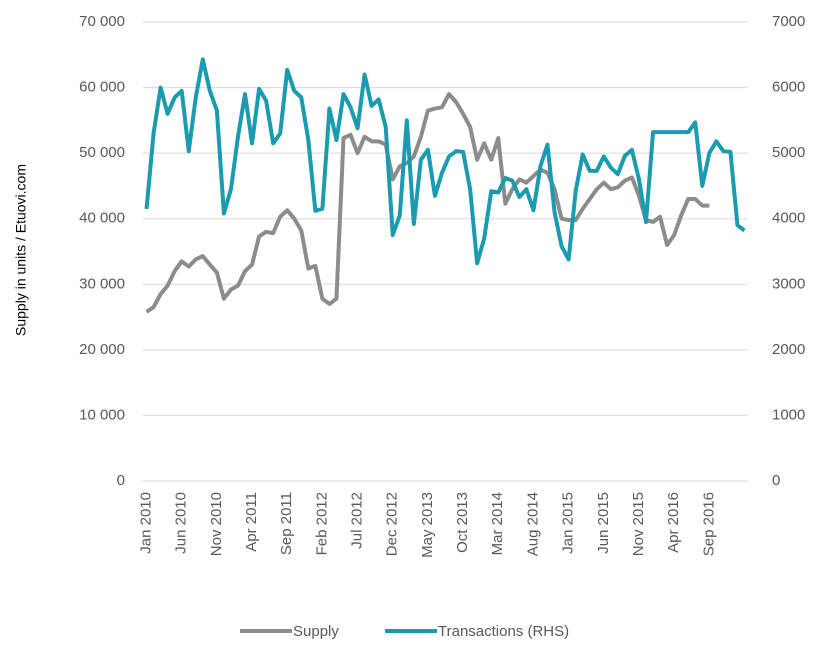 This screenshot has width=821, height=646. Describe the element at coordinates (102, 349) in the screenshot. I see `y-tick-label: 20 000` at that location.